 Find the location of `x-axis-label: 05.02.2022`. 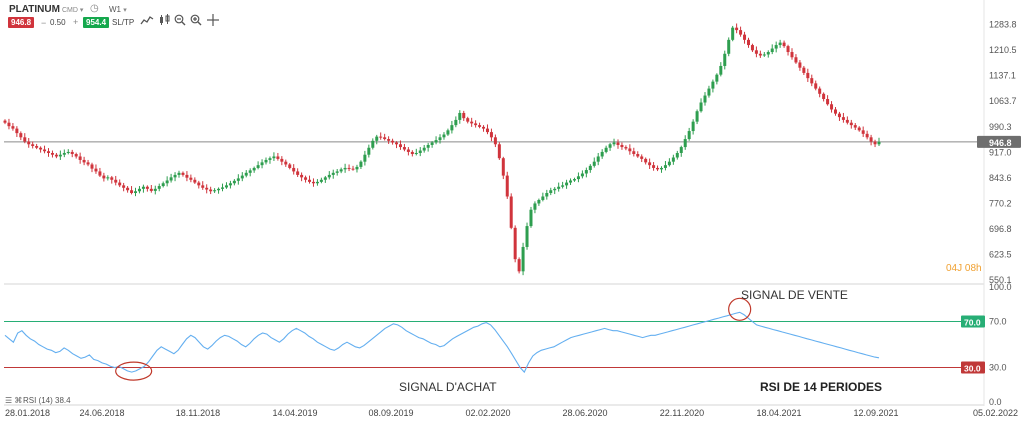

x-axis-label: 05.02.2022 is located at coordinates (995, 413).